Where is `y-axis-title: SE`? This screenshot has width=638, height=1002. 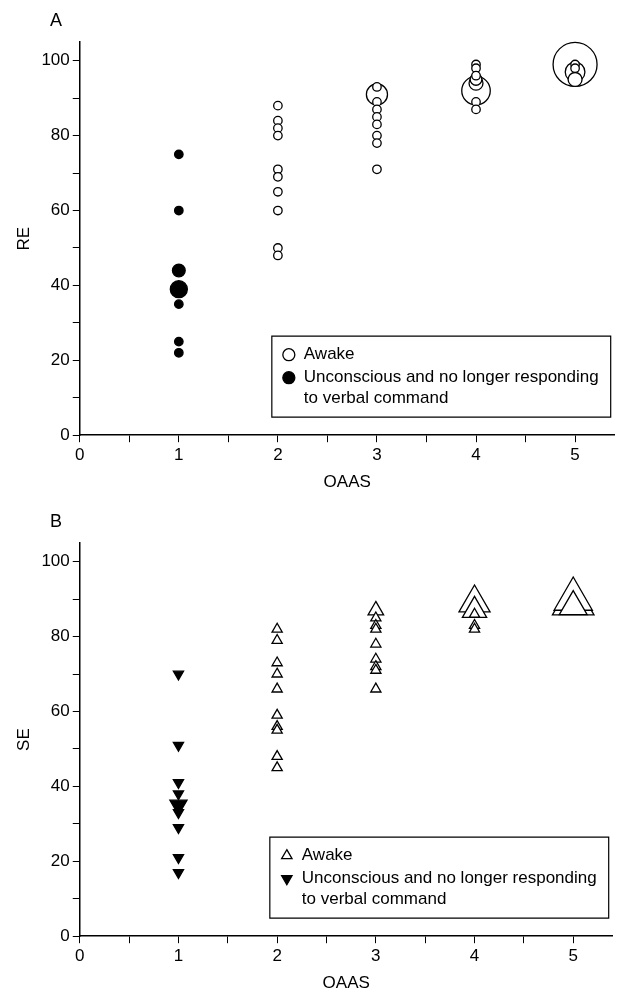
y-axis-title: SE is located at coordinates (23, 739).